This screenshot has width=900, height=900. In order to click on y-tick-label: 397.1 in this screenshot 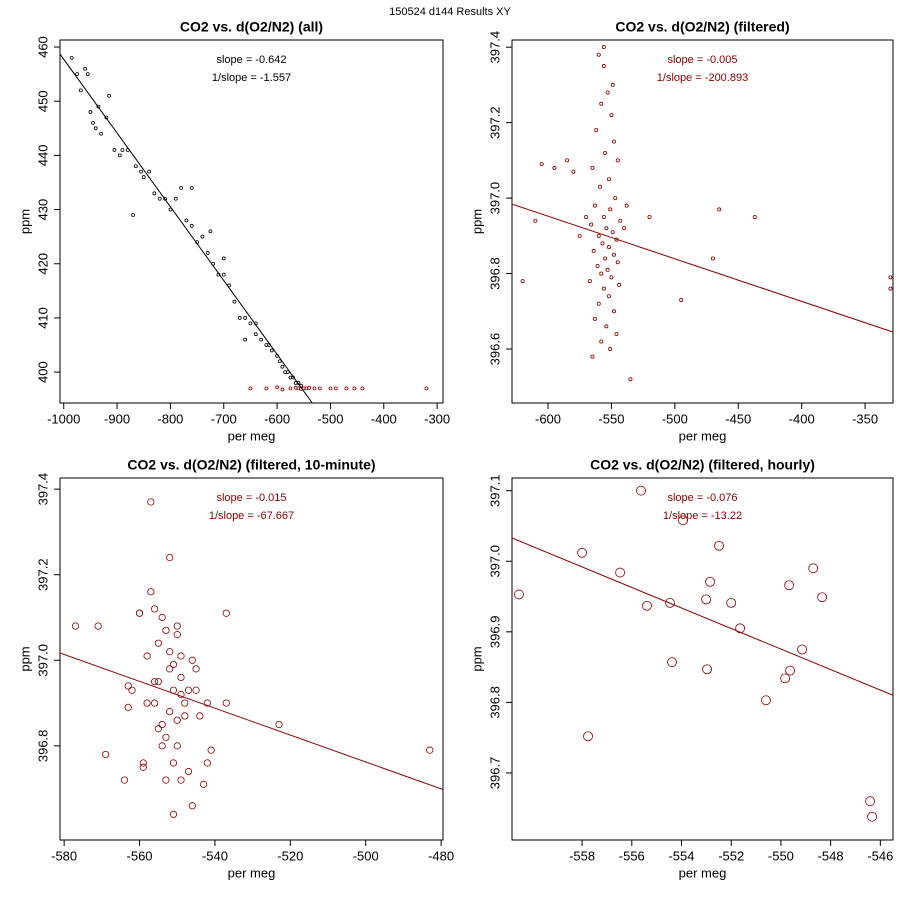, I will do `click(494, 490)`.